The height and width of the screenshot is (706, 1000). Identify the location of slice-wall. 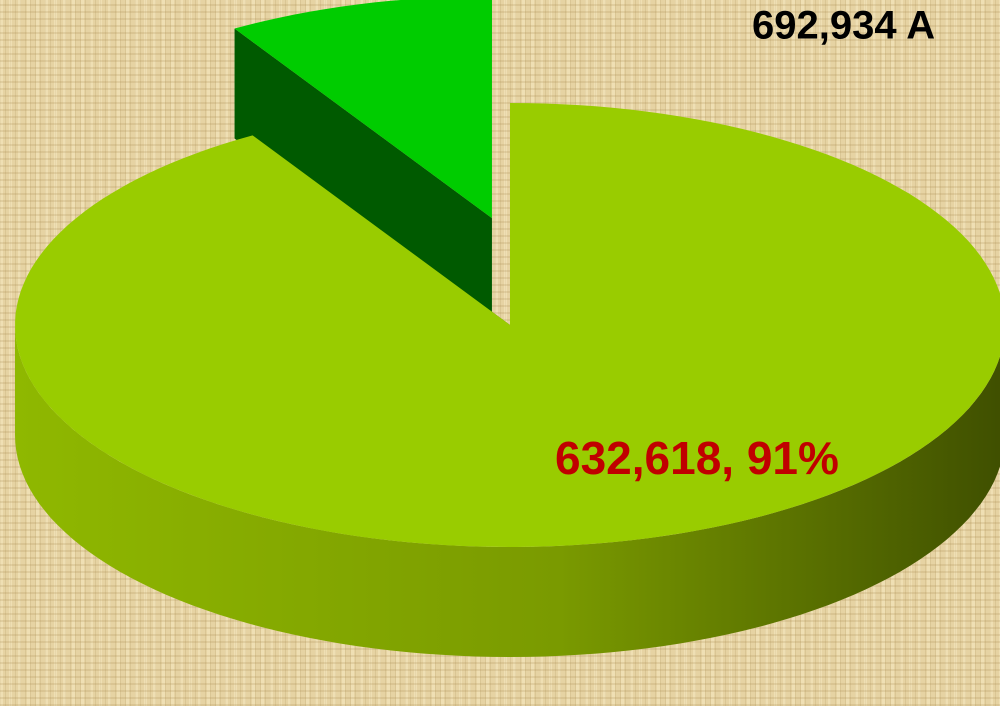
(363, 178).